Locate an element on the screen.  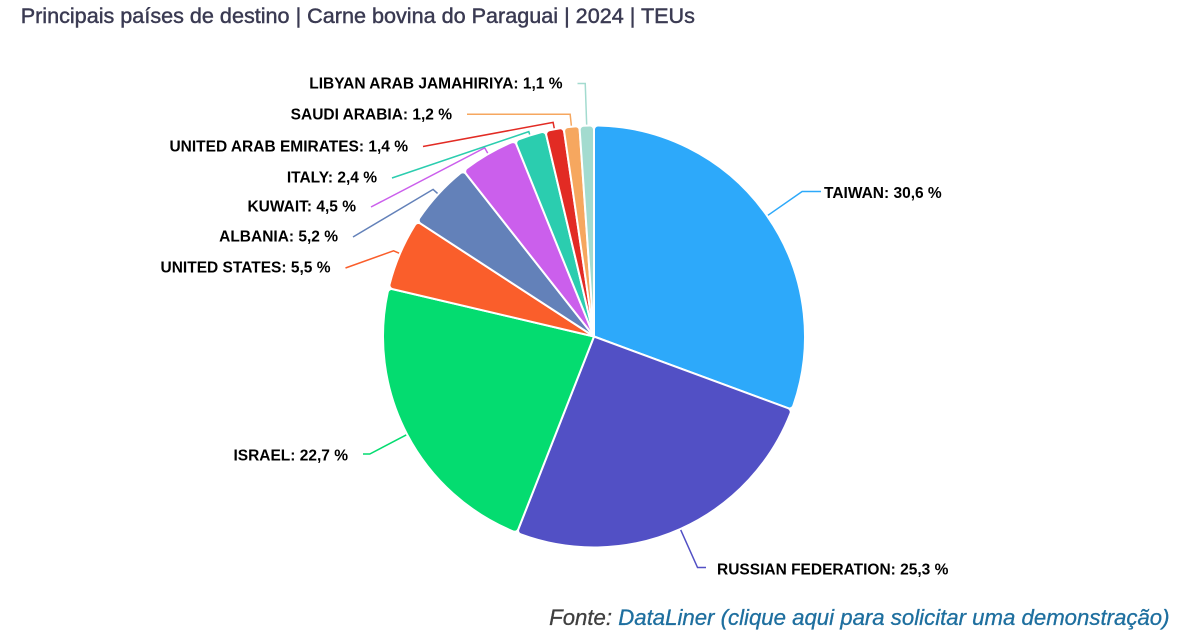
svg-text: UNITED STATES: 5,5 % is located at coordinates (246, 267).